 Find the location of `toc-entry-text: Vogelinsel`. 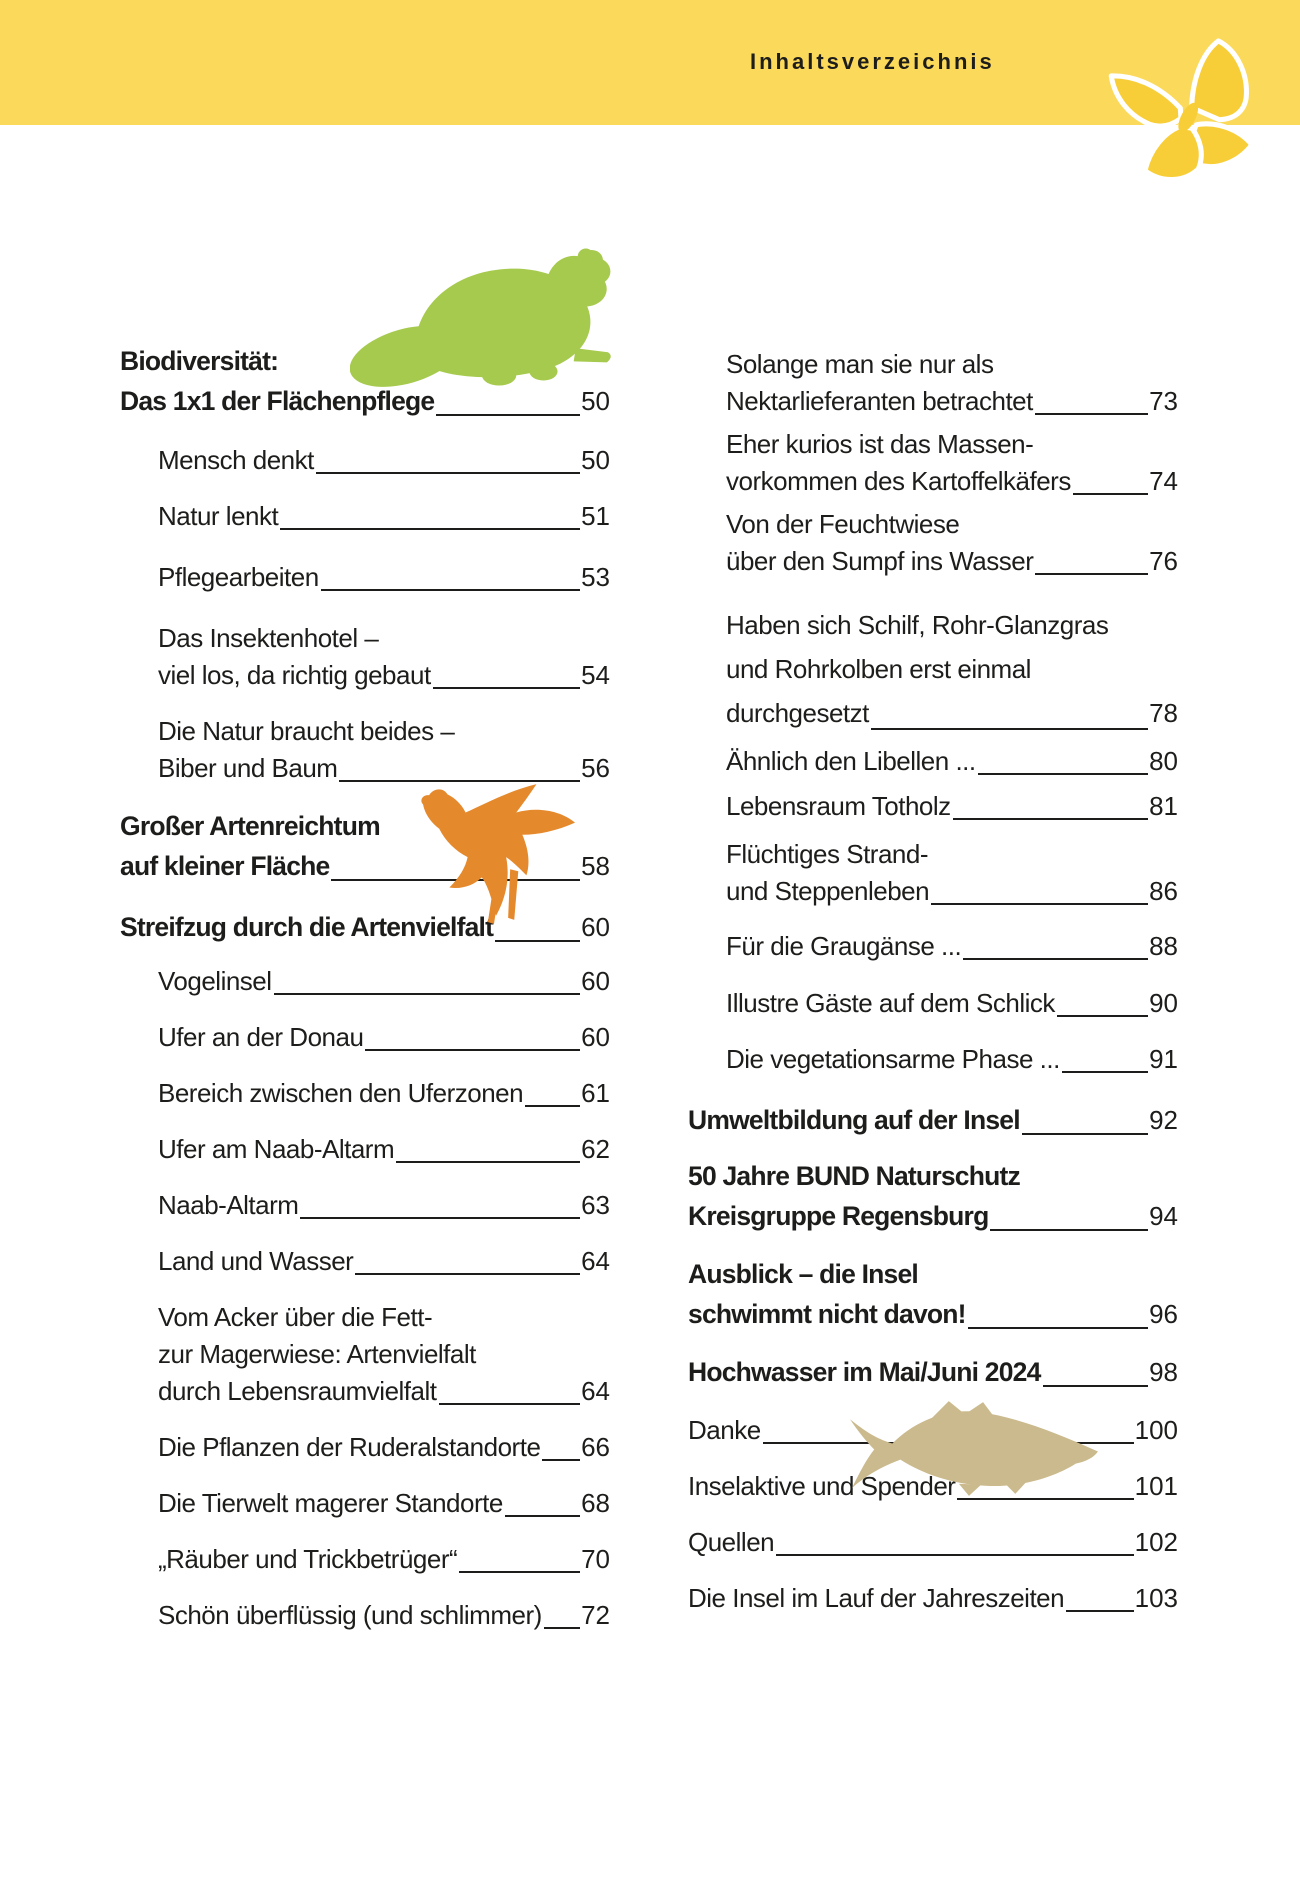

toc-entry-text: Vogelinsel is located at coordinates (215, 981).